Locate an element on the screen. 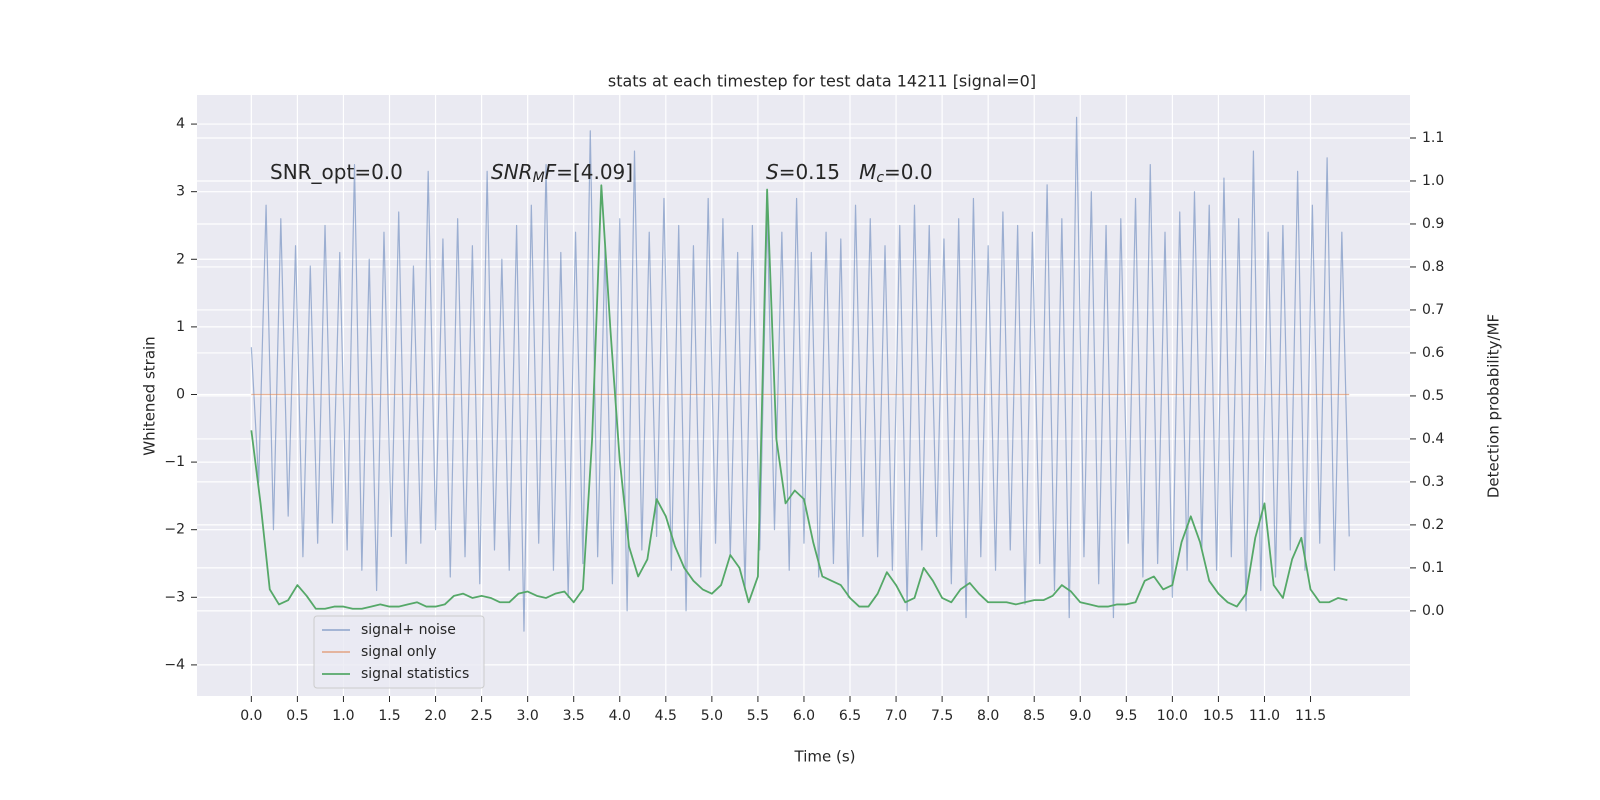 The image size is (1600, 800). x-tick-label: 10.0 is located at coordinates (1172, 716).